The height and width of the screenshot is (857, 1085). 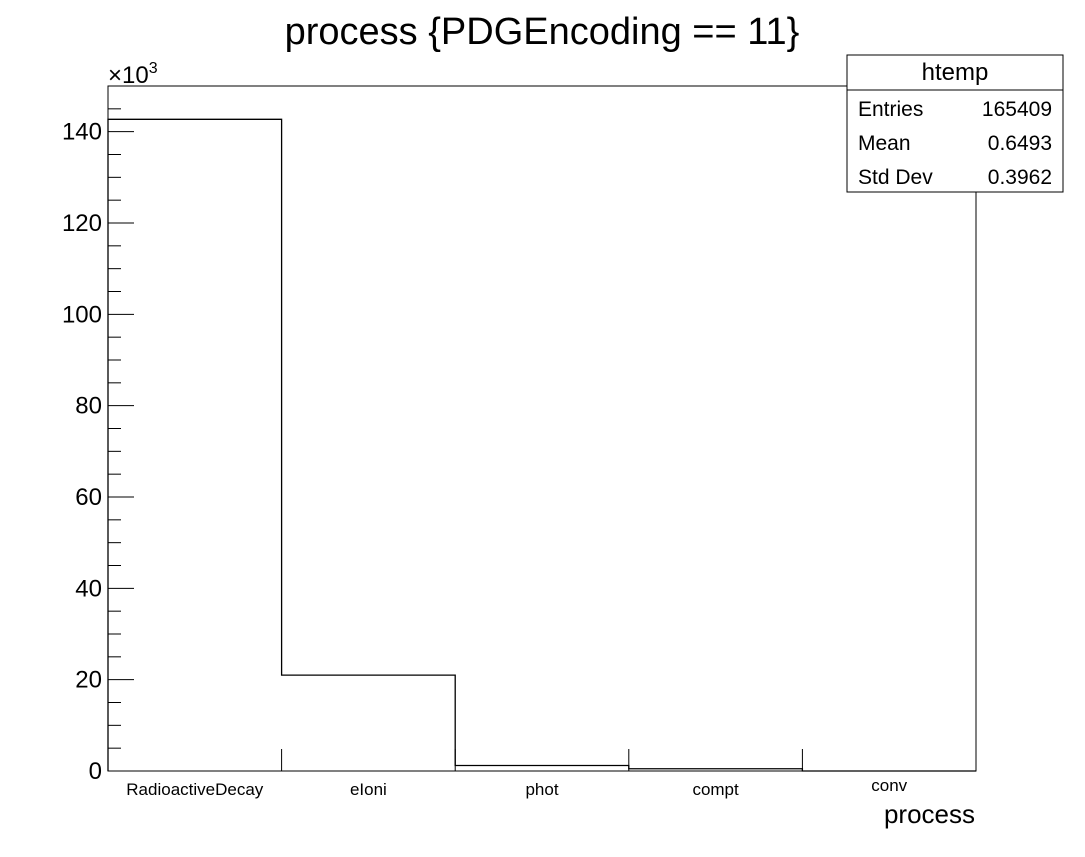 I want to click on y-multiplier-exponent: 3, so click(x=153, y=68).